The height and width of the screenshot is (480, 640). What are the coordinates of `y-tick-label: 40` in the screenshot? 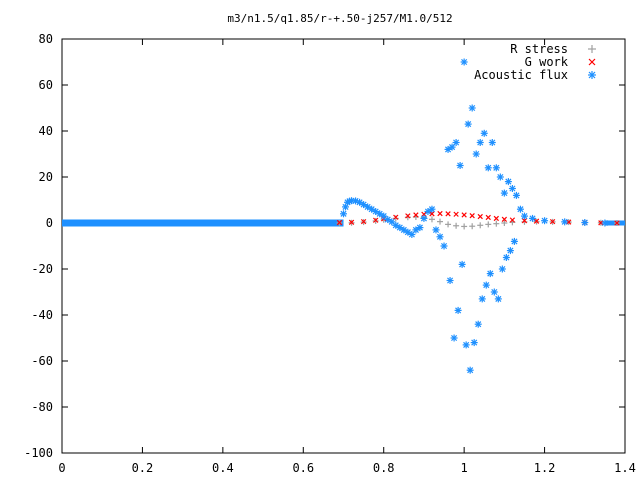 It's located at (46, 131).